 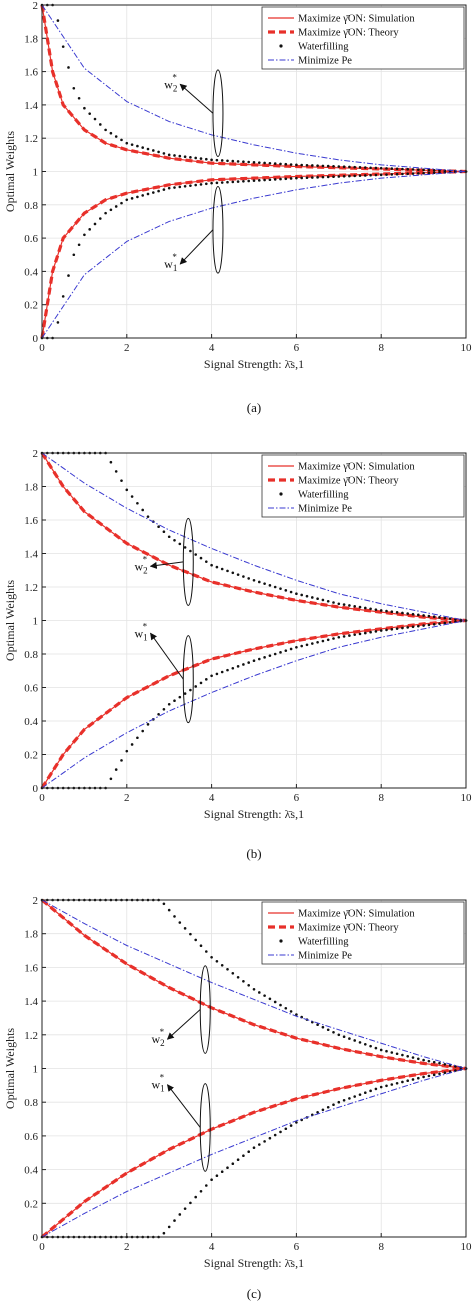 What do you see at coordinates (281, 46) in the screenshot?
I see `legend-marker` at bounding box center [281, 46].